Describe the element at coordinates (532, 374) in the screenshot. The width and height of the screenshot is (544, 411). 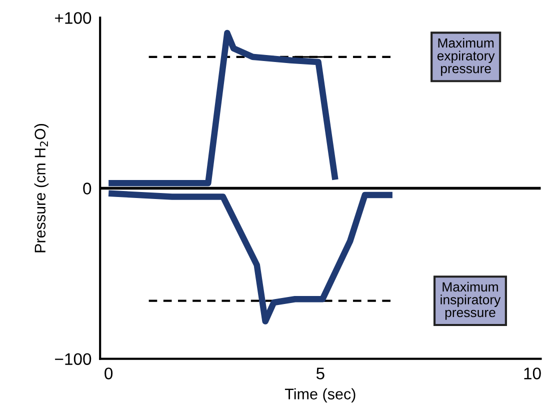
I see `x-tick-label: 10` at that location.